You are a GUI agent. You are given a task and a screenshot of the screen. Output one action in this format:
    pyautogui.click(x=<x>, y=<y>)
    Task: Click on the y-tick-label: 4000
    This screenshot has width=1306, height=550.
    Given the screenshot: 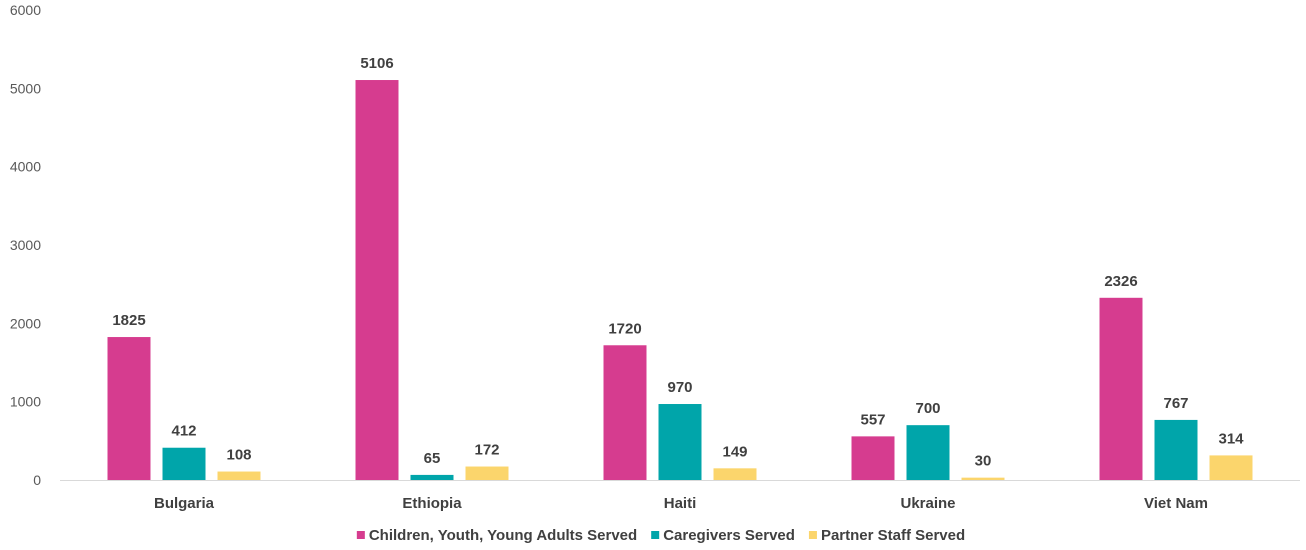 What is the action you would take?
    pyautogui.click(x=25, y=167)
    